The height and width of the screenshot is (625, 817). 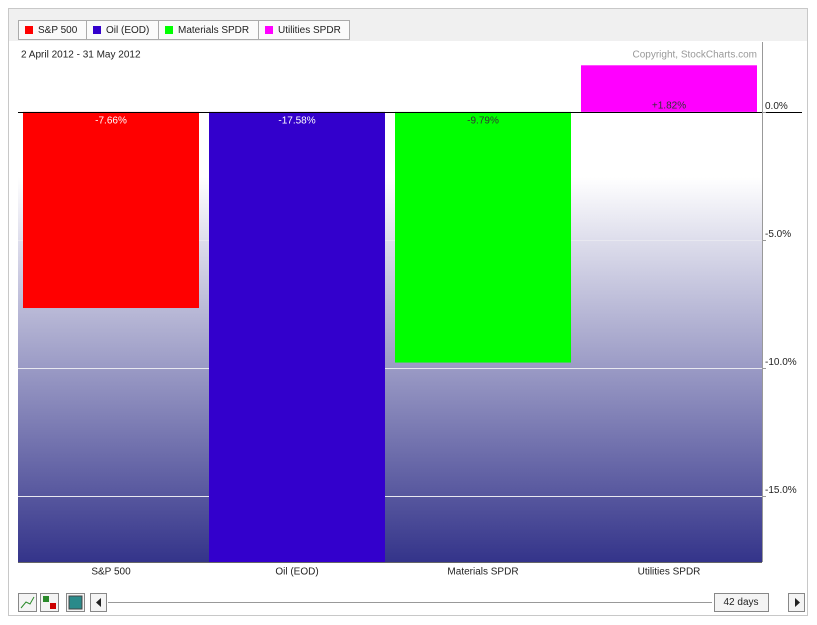 What do you see at coordinates (781, 362) in the screenshot?
I see `y-tick-label: -10.0%` at bounding box center [781, 362].